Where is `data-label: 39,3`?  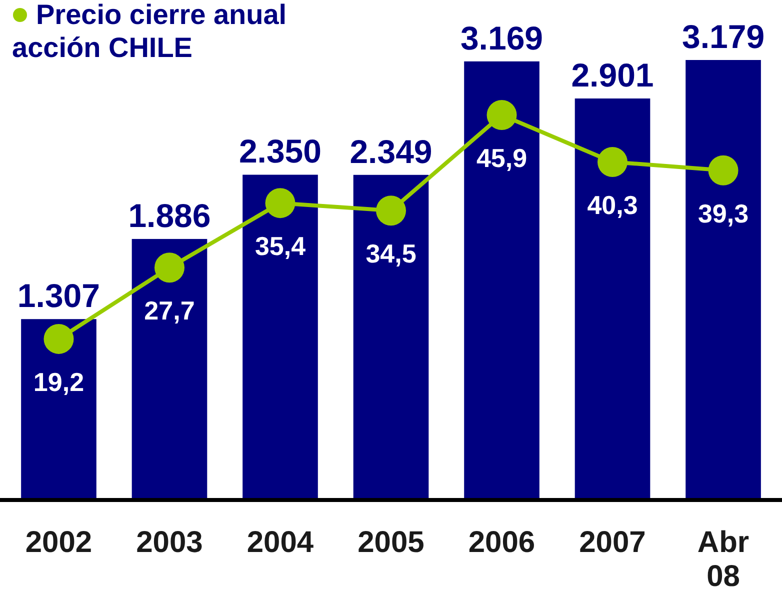
data-label: 39,3 is located at coordinates (723, 213).